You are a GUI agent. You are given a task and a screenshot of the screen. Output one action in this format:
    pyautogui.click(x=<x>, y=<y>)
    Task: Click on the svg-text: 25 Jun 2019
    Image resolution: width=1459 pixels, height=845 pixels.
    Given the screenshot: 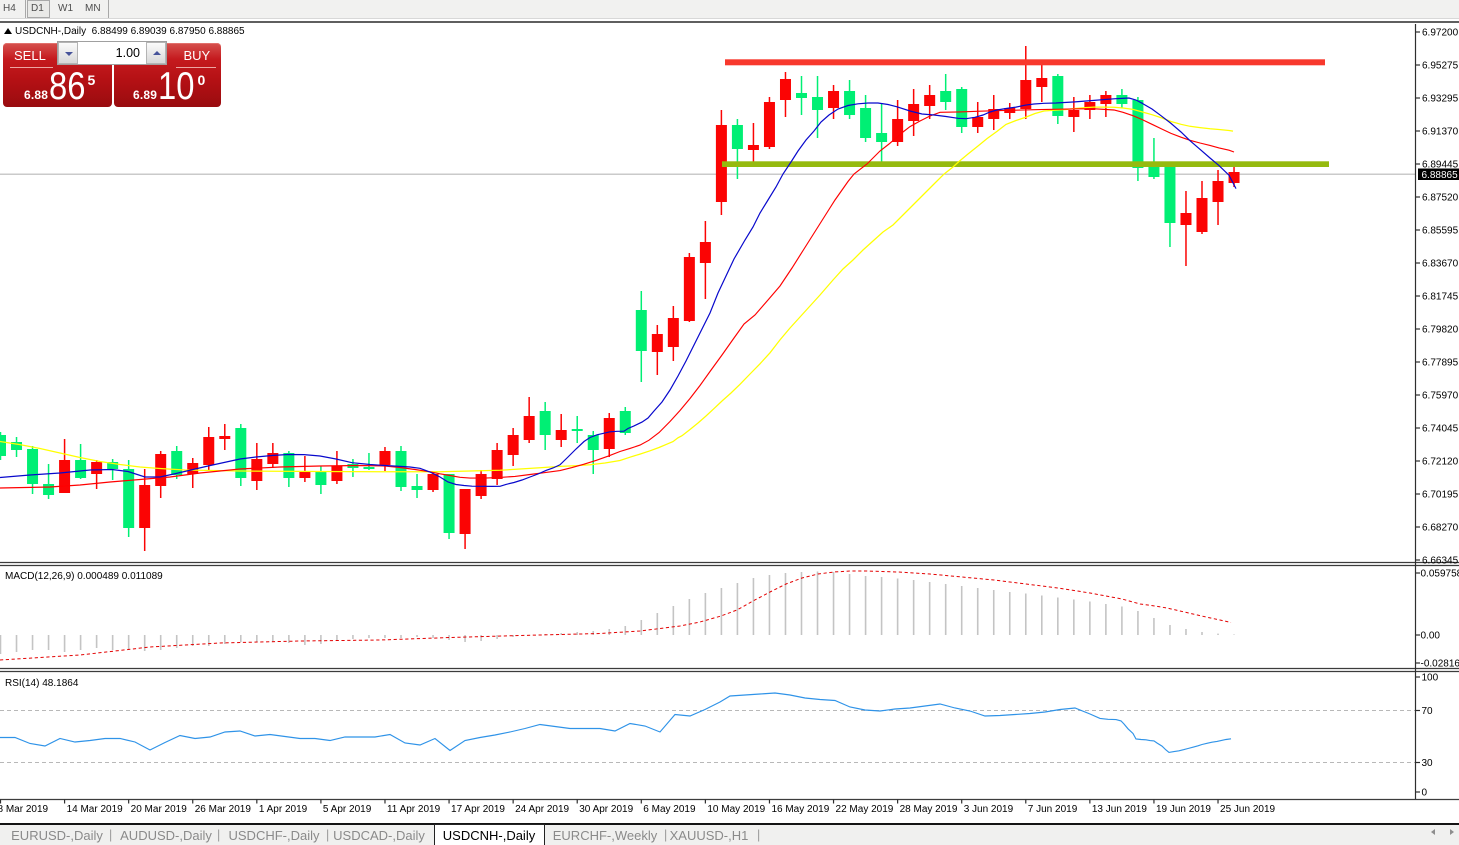 What is the action you would take?
    pyautogui.click(x=1247, y=809)
    